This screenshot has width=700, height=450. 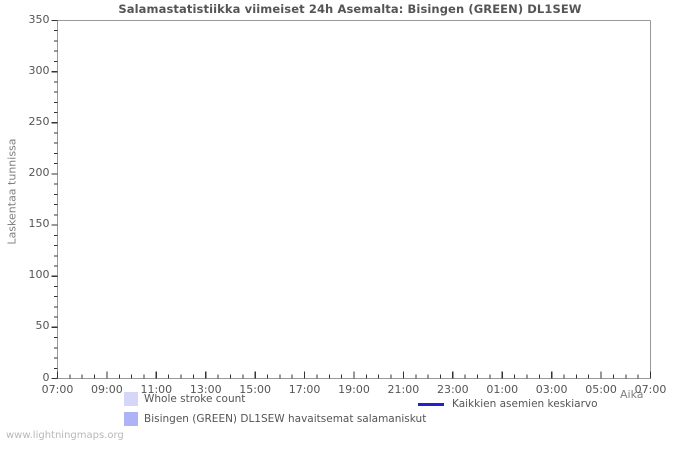 What do you see at coordinates (107, 389) in the screenshot?
I see `x-tick-label: 09:00` at bounding box center [107, 389].